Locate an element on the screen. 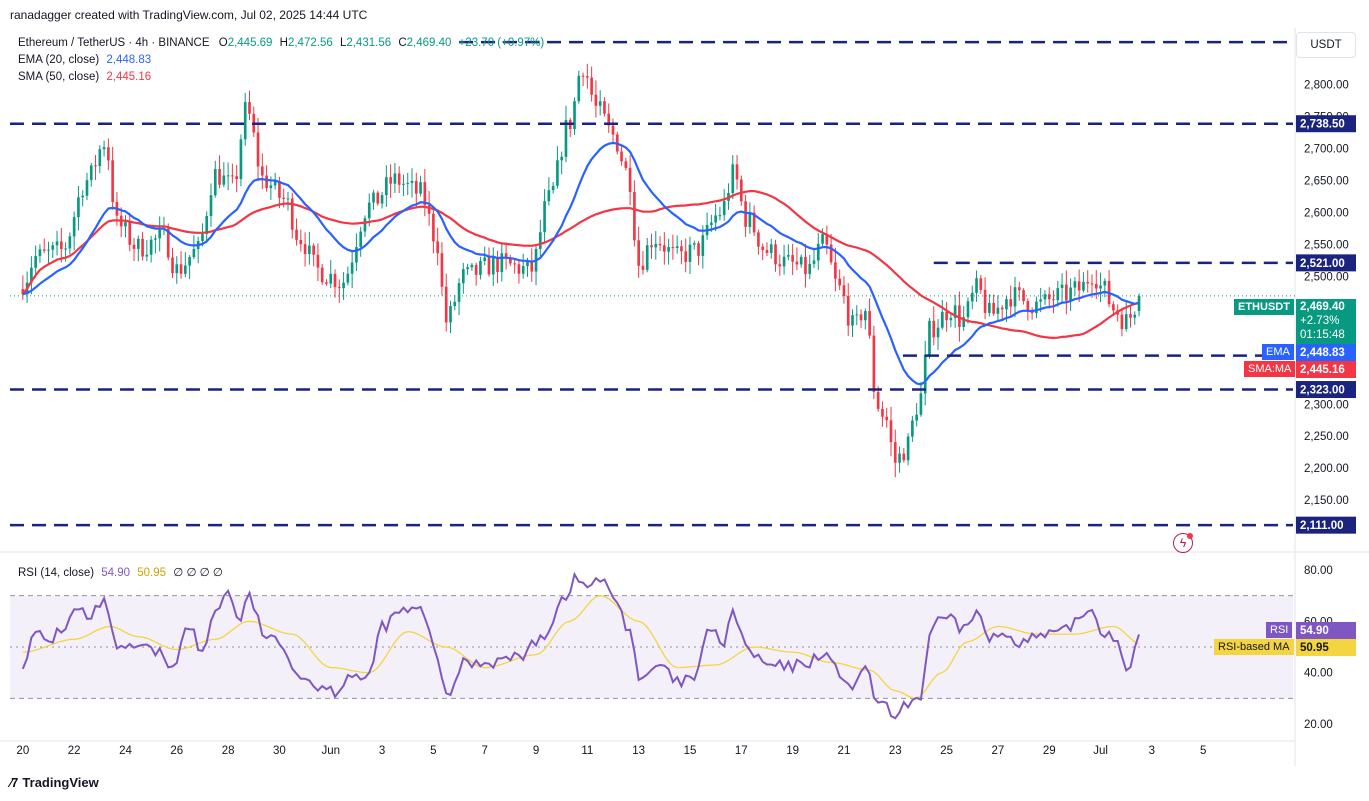 This screenshot has height=801, width=1369. change-value: +23.70 (+0.97%) is located at coordinates (501, 43).